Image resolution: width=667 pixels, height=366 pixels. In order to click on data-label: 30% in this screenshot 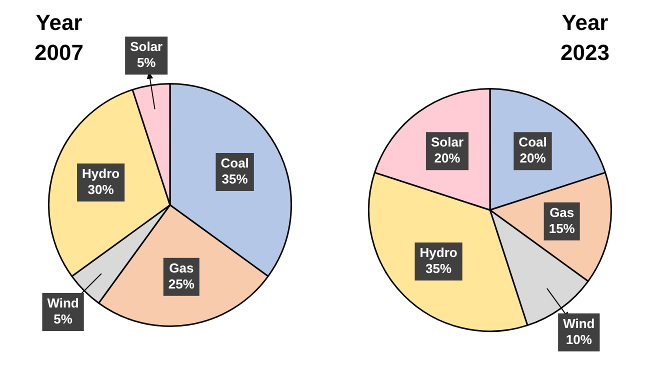, I will do `click(101, 190)`.